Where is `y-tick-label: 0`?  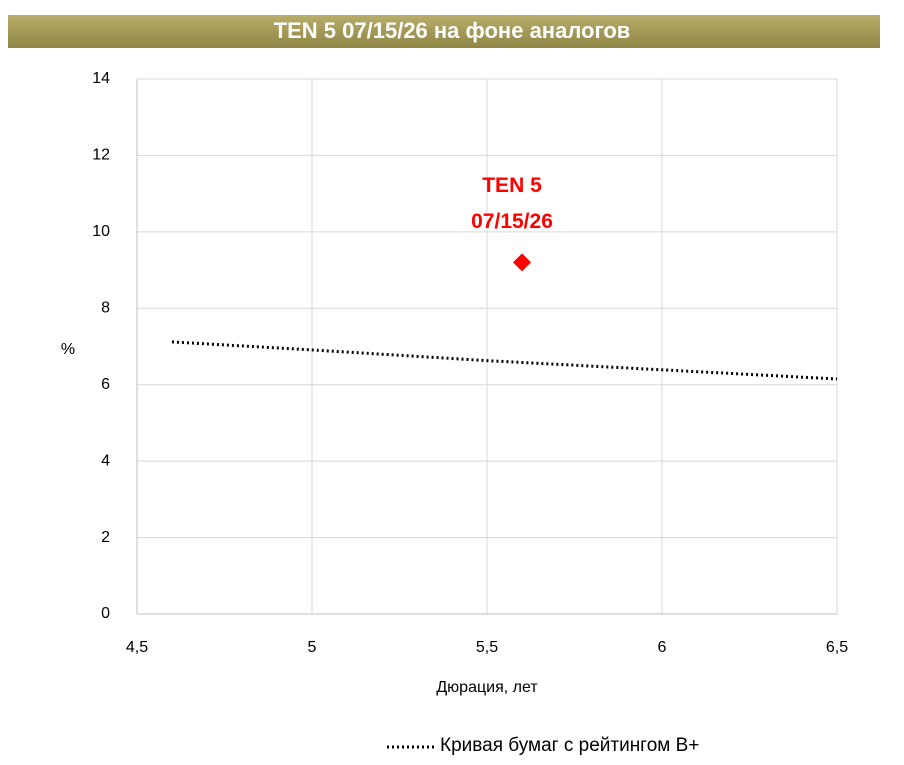
y-tick-label: 0 is located at coordinates (105, 613).